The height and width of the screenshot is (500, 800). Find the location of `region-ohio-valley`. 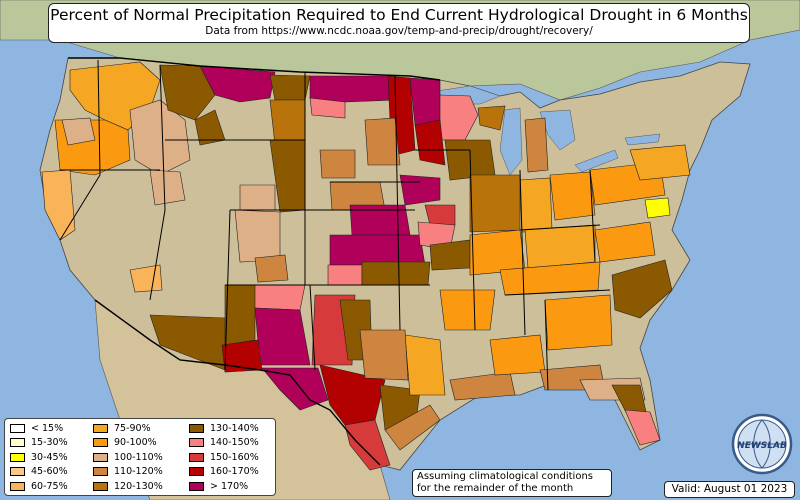

region-ohio-valley is located at coordinates (497, 252).